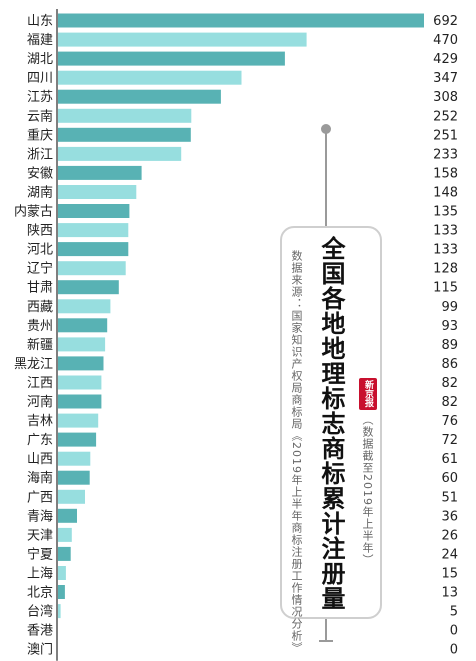 This screenshot has width=476, height=661. I want to click on value-label: 148, so click(445, 193).